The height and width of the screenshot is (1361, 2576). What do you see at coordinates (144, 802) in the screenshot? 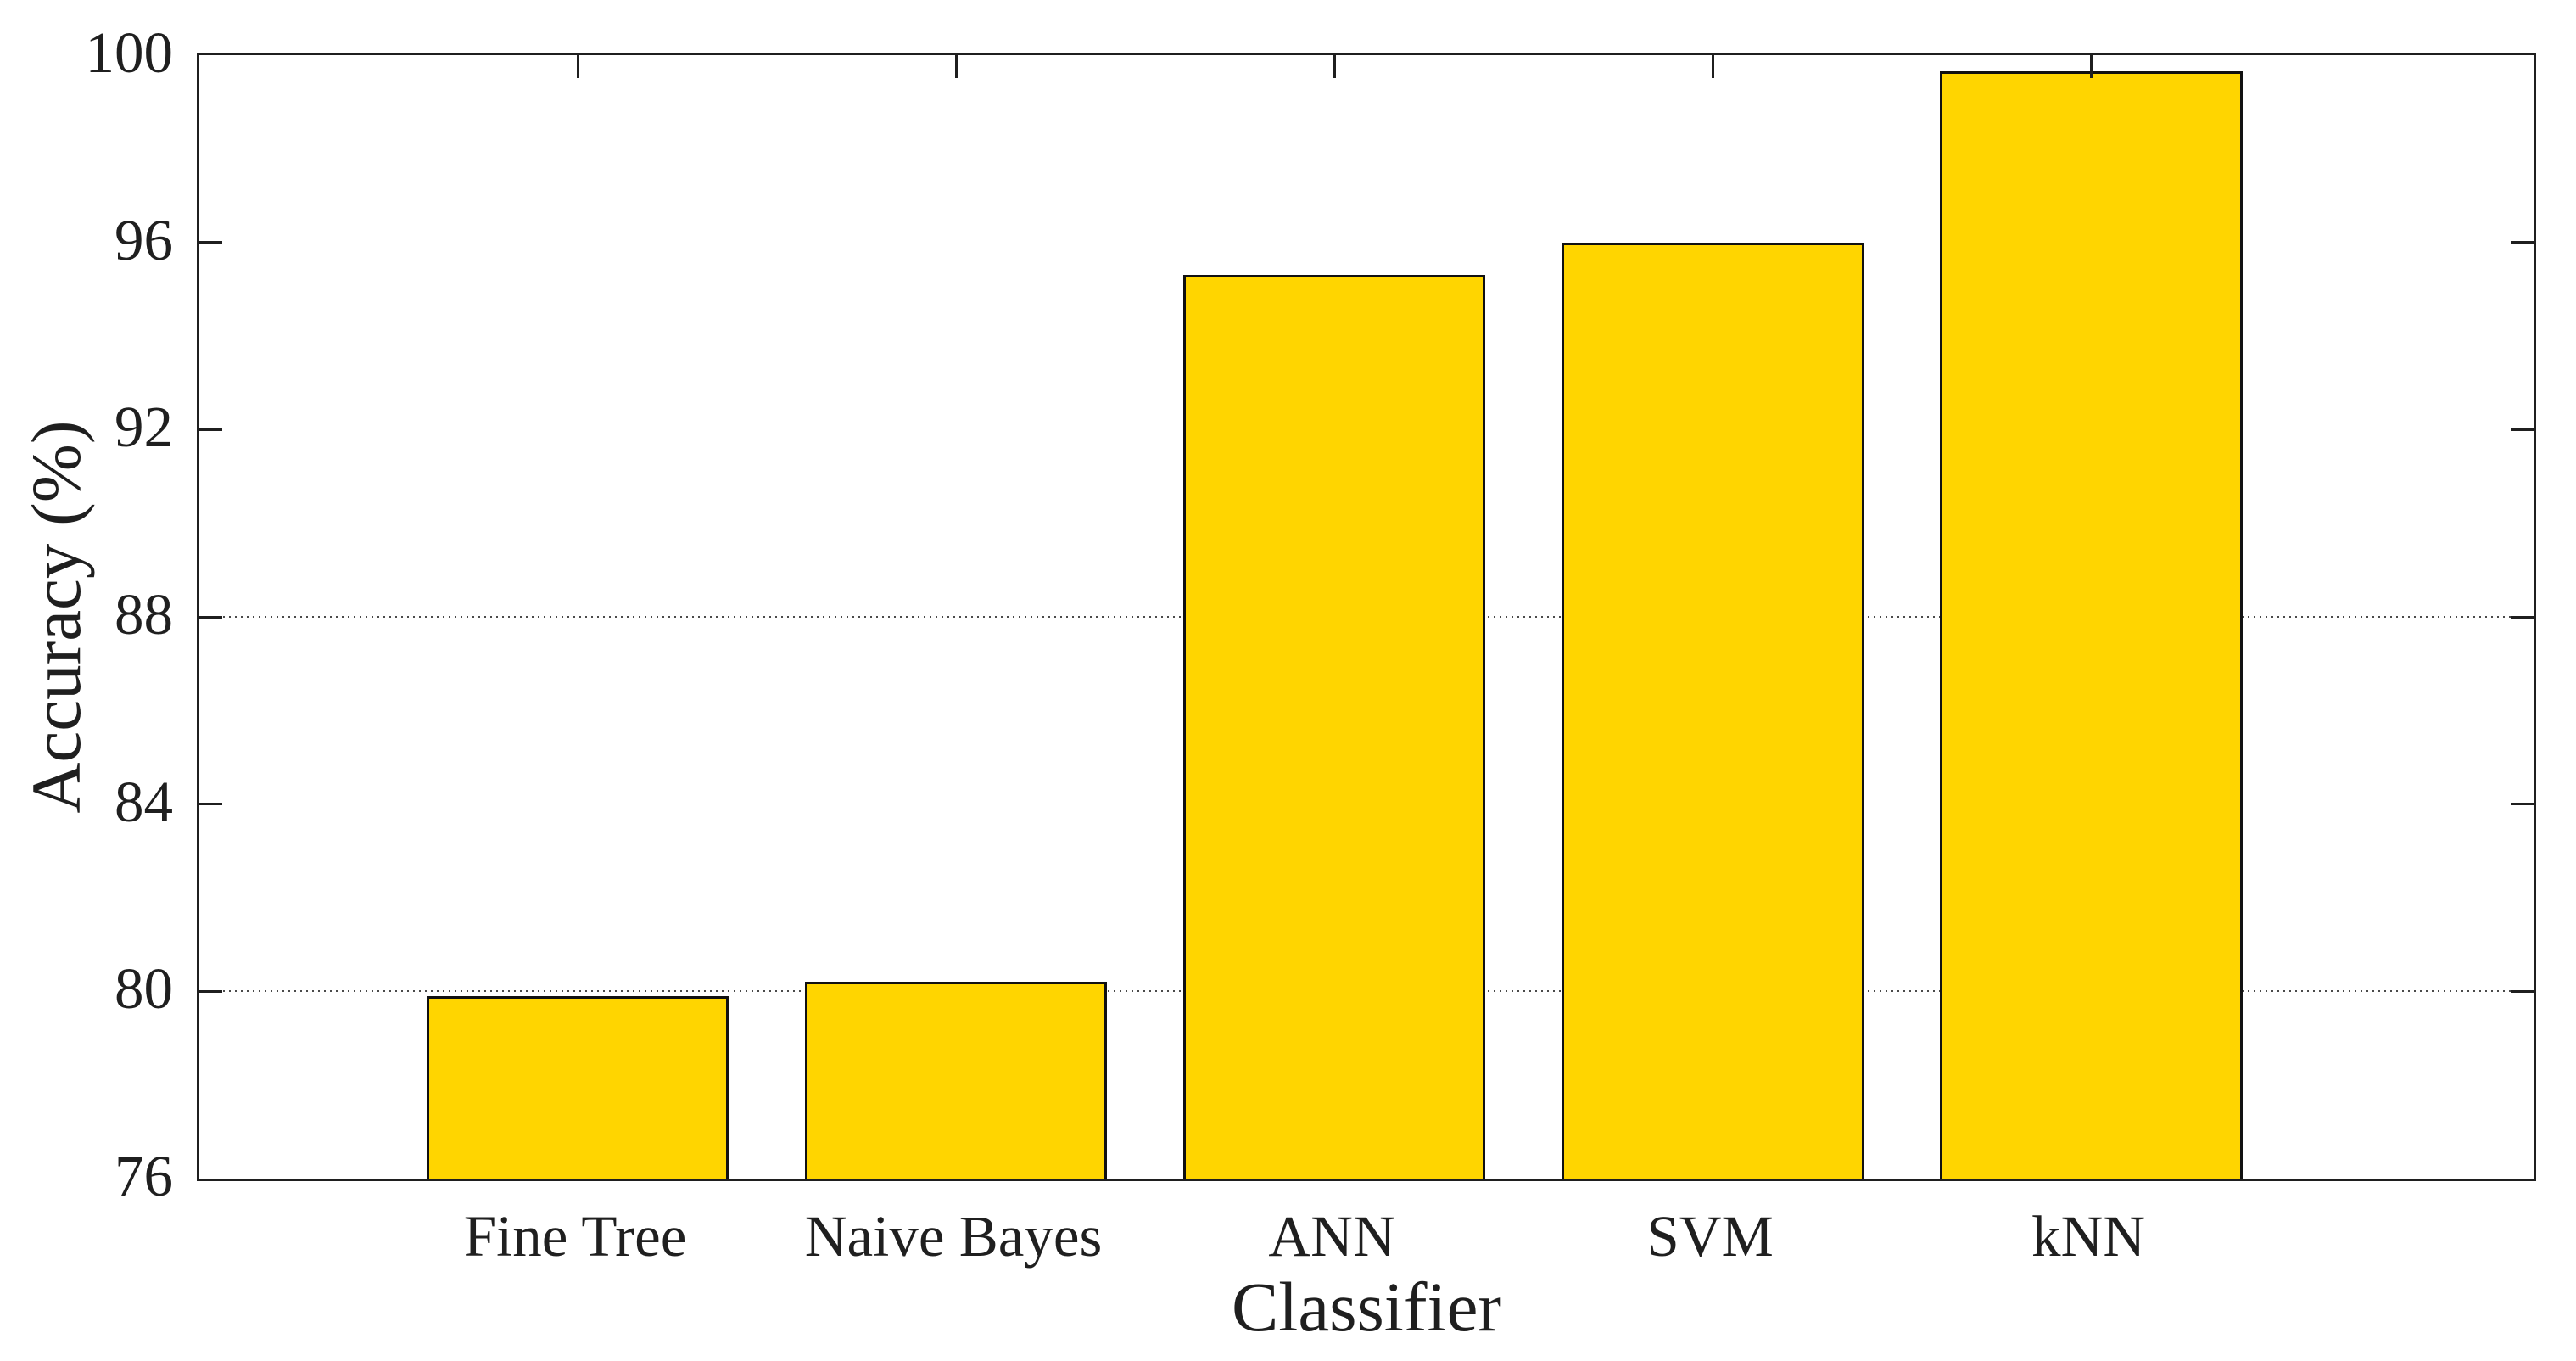
I see `y-tick-label-84: 84` at bounding box center [144, 802].